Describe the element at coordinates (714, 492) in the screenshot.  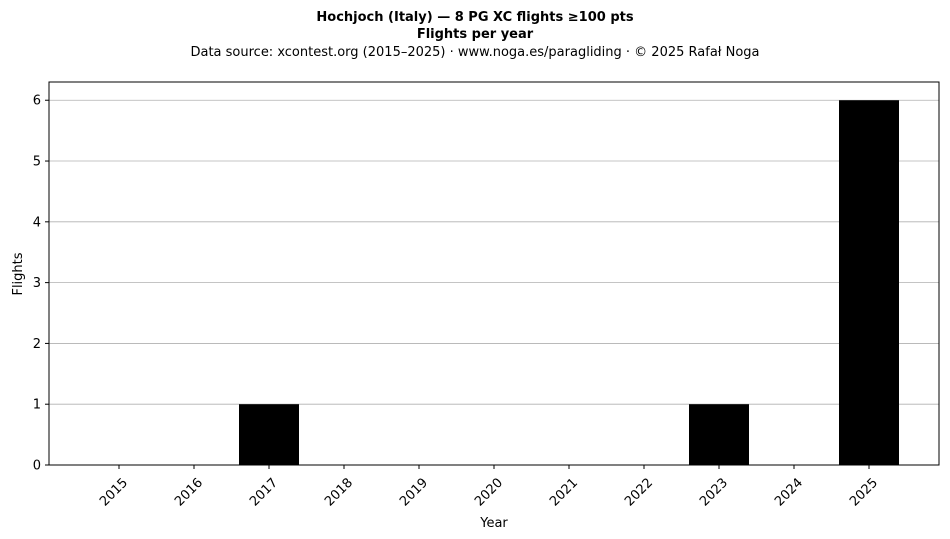
I see `x-tick-label-2023: 2023` at that location.